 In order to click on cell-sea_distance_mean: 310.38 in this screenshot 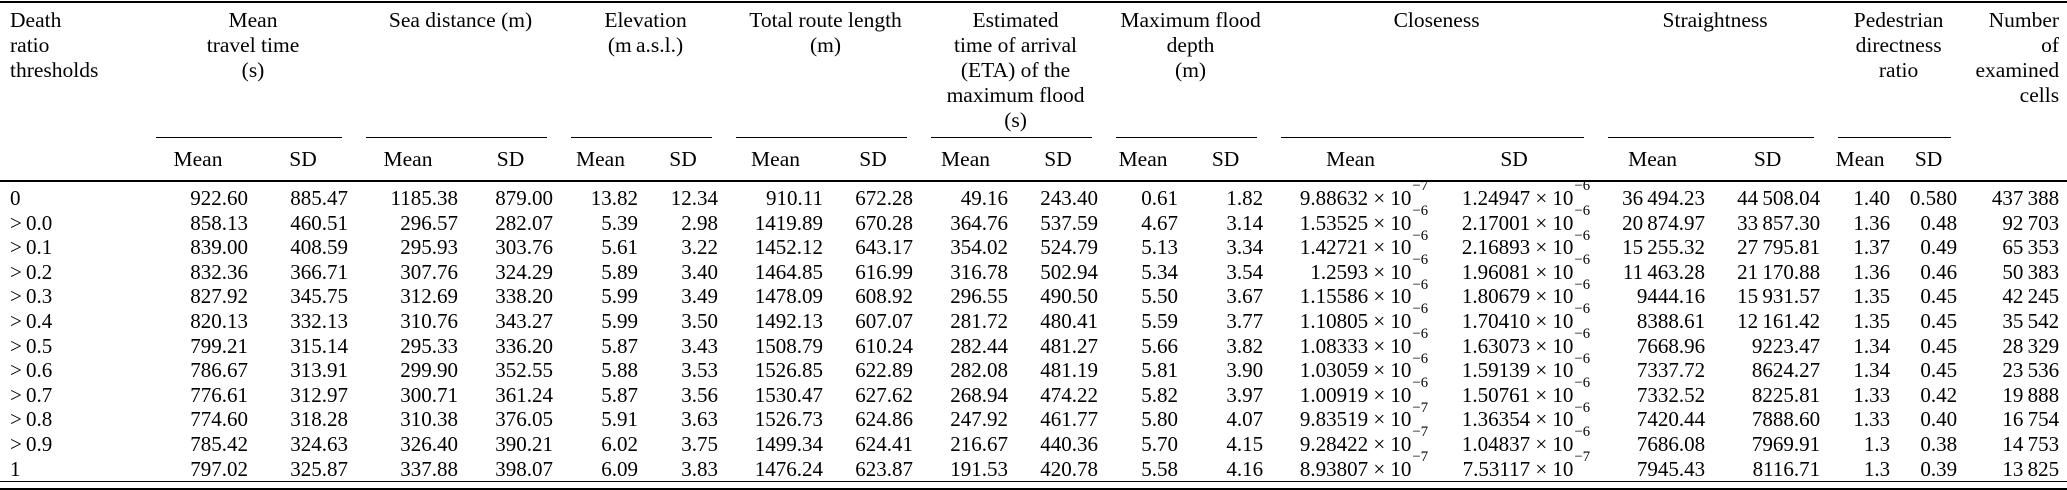, I will do `click(429, 419)`.